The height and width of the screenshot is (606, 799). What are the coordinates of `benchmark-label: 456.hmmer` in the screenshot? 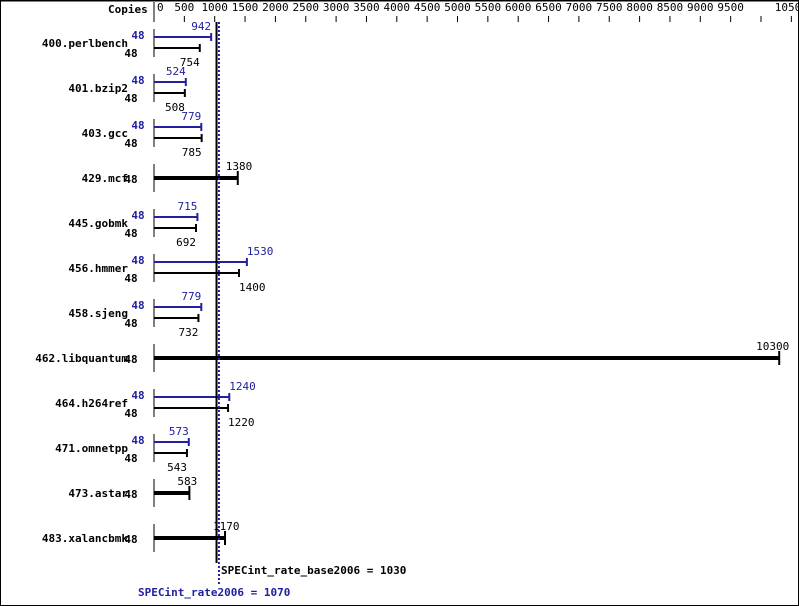 It's located at (98, 268).